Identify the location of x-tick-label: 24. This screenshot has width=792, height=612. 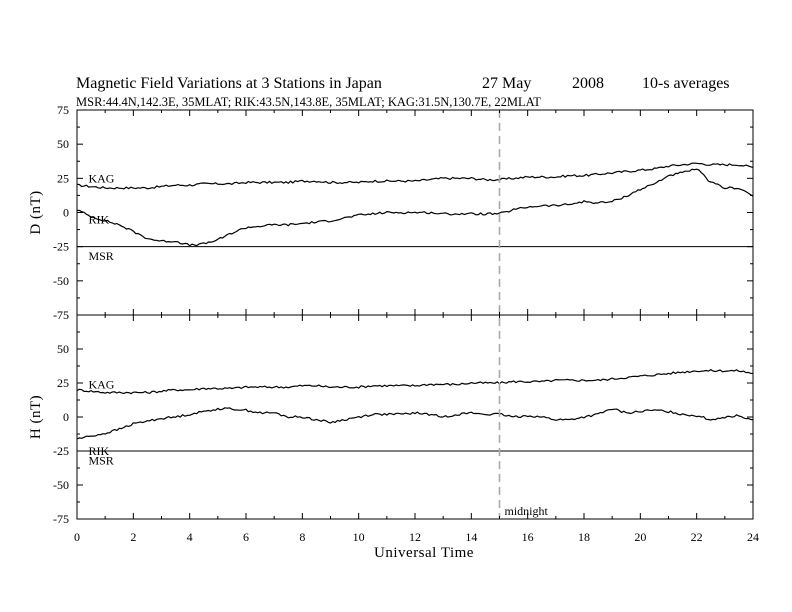
(753, 537).